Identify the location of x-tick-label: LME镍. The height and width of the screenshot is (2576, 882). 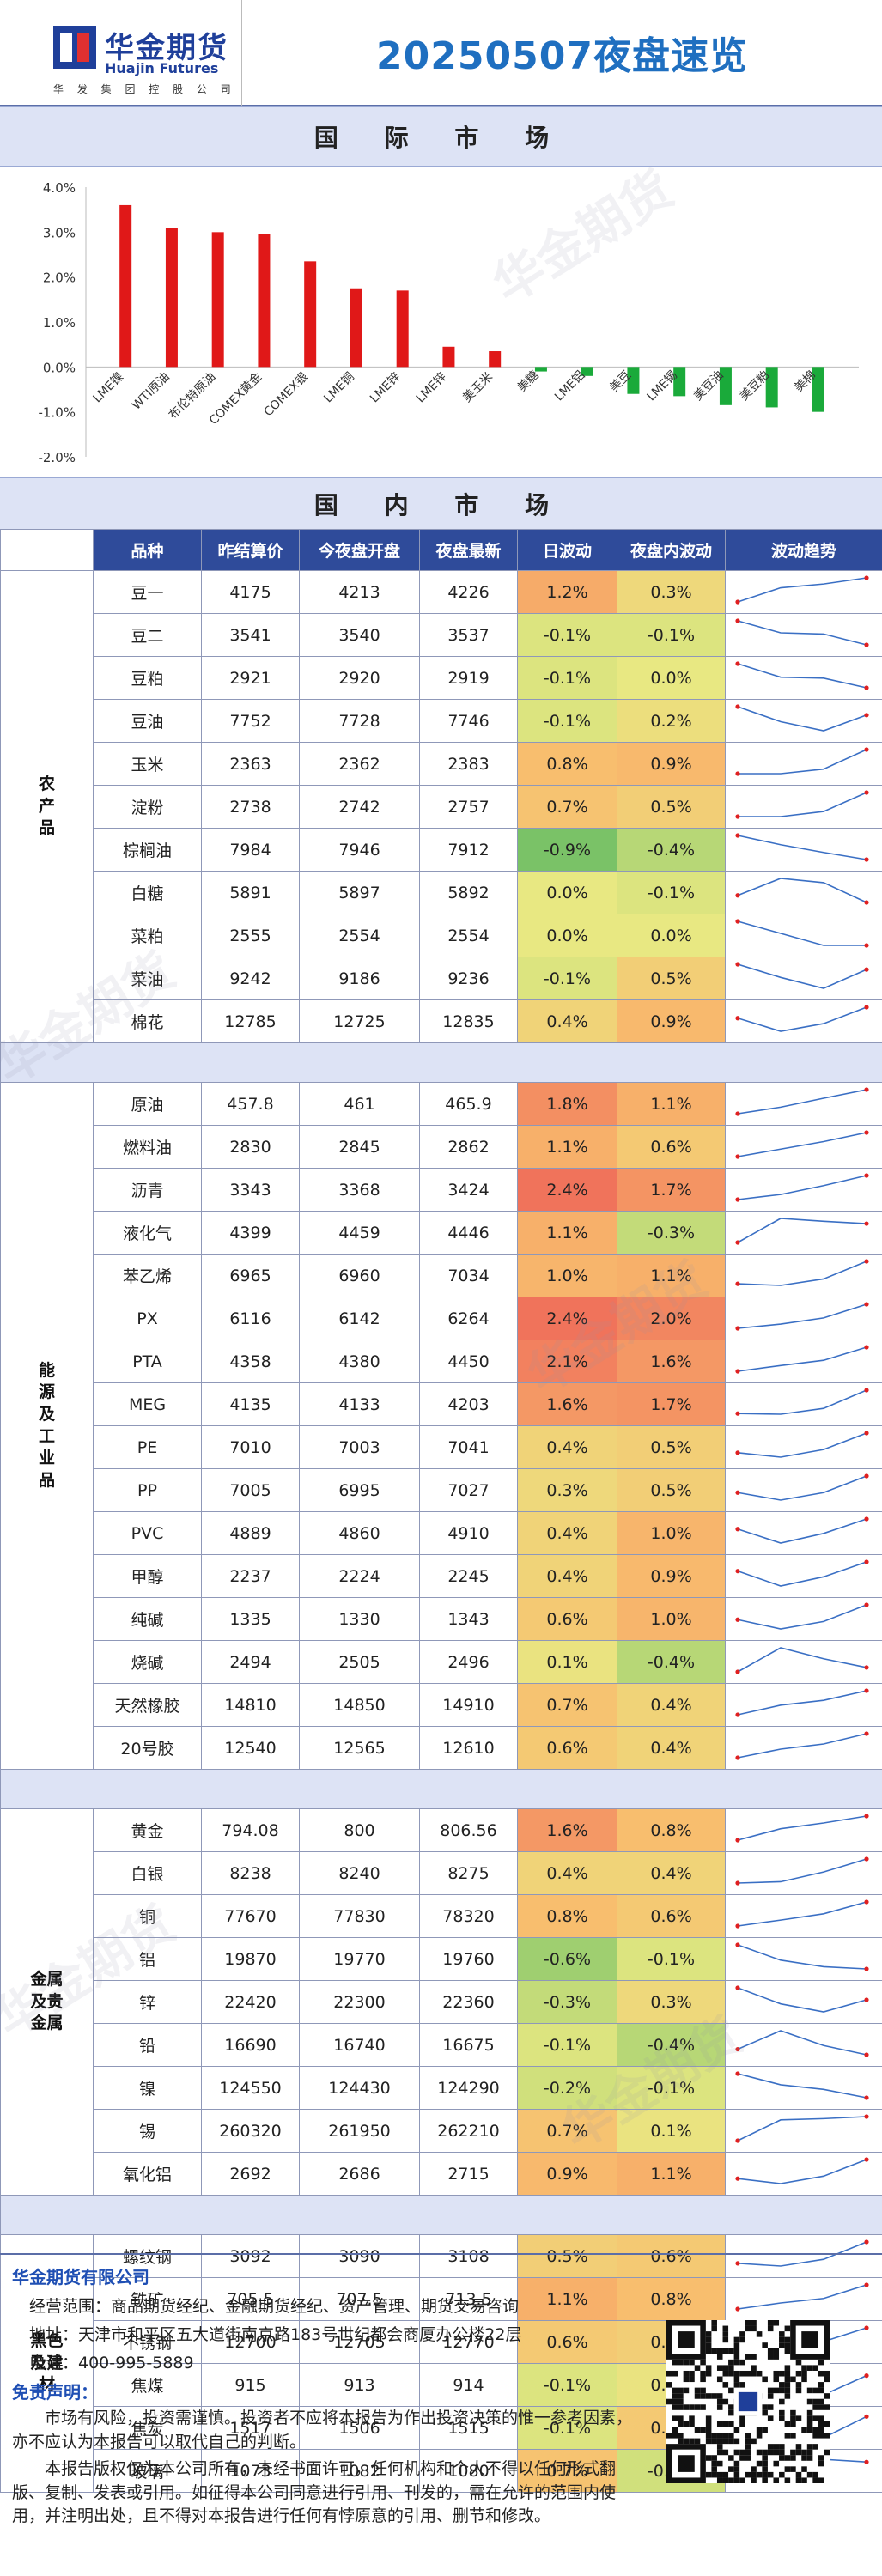
(108, 388).